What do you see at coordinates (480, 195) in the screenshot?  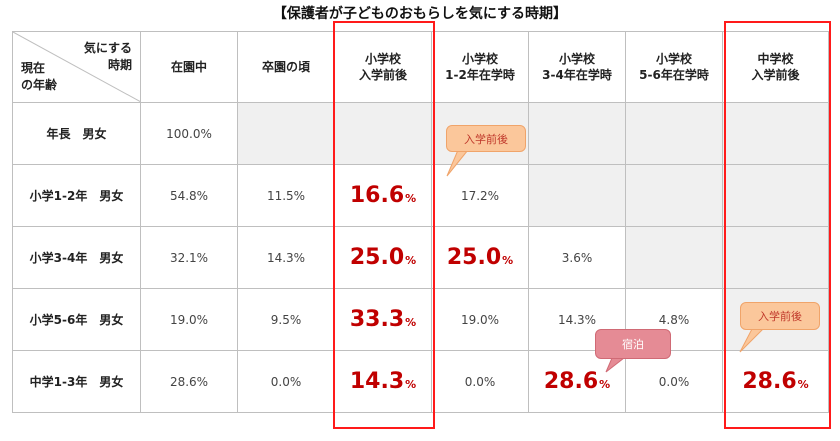 I see `value-cell: 17.2%` at bounding box center [480, 195].